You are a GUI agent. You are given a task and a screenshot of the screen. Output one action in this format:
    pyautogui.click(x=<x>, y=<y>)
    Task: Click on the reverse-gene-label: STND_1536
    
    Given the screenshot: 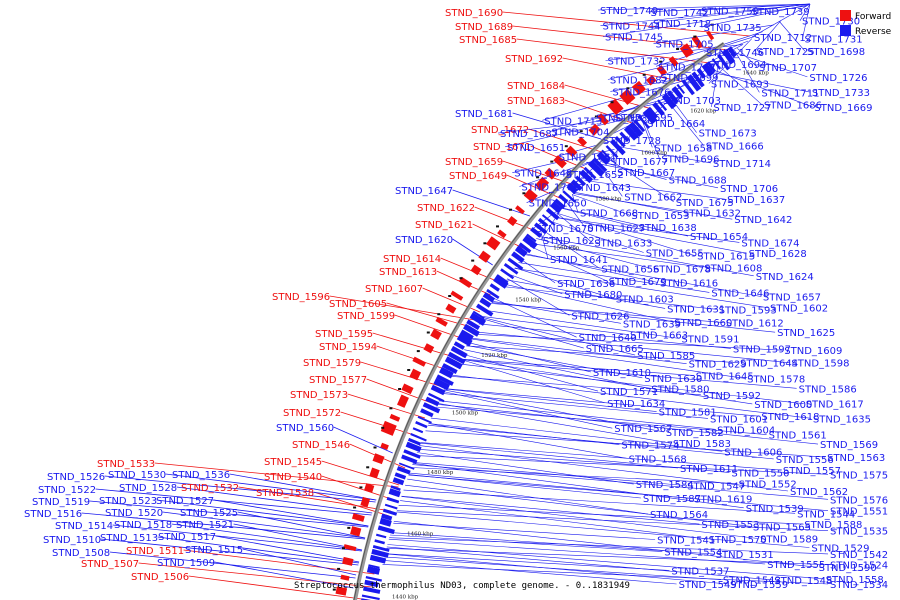 What is the action you would take?
    pyautogui.click(x=201, y=475)
    